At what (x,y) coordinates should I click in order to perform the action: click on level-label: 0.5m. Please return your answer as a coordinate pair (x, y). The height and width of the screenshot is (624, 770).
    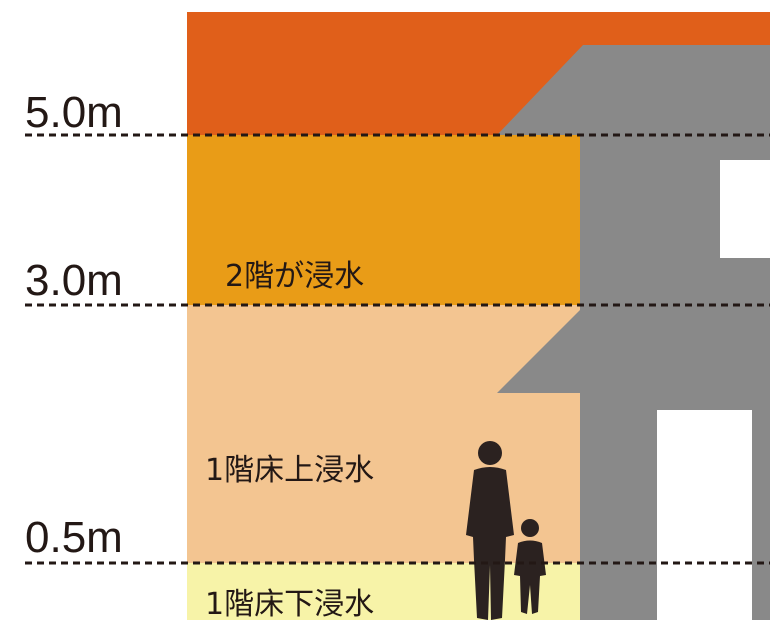
    Looking at the image, I should click on (74, 537).